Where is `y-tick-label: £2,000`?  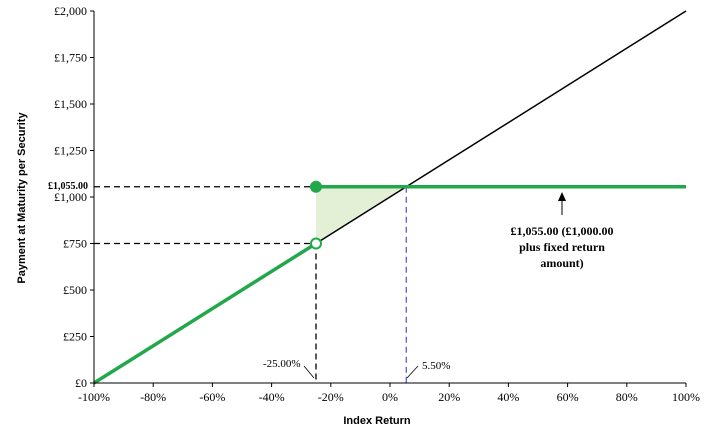 y-tick-label: £2,000 is located at coordinates (70, 11).